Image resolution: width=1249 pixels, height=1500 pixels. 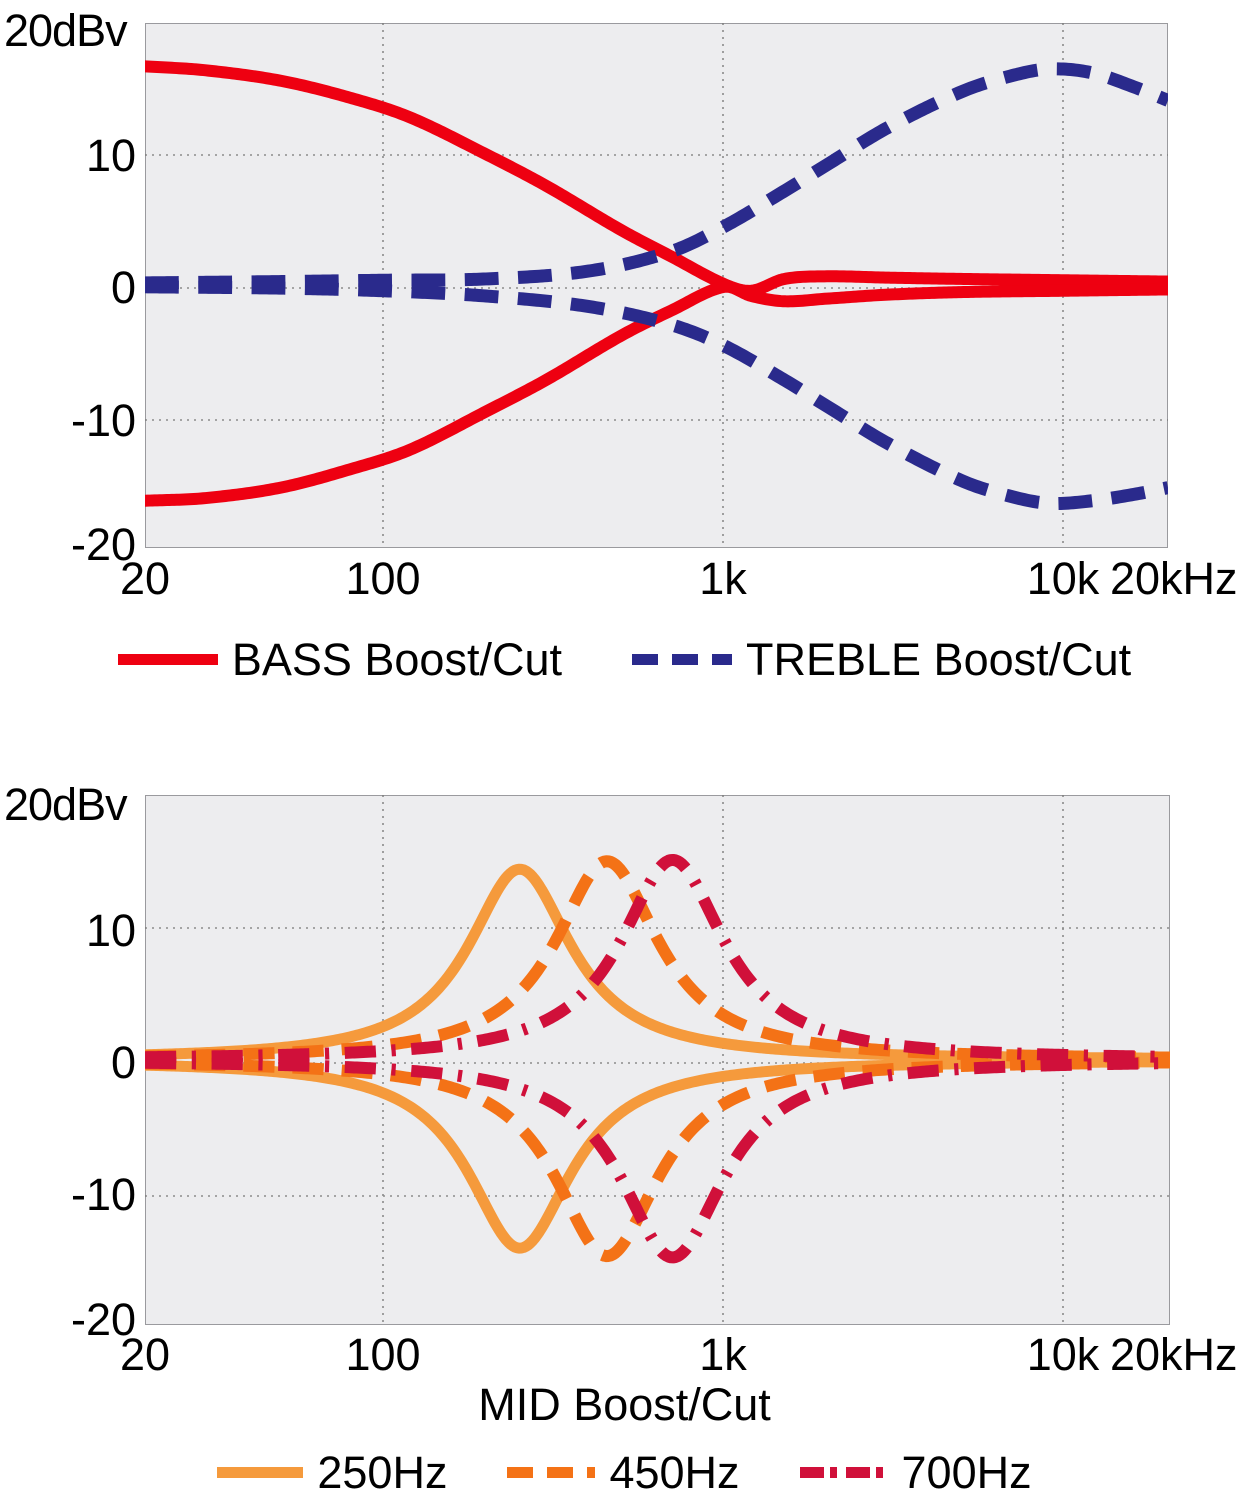 What do you see at coordinates (145, 578) in the screenshot?
I see `x-tick-20-top: 20` at bounding box center [145, 578].